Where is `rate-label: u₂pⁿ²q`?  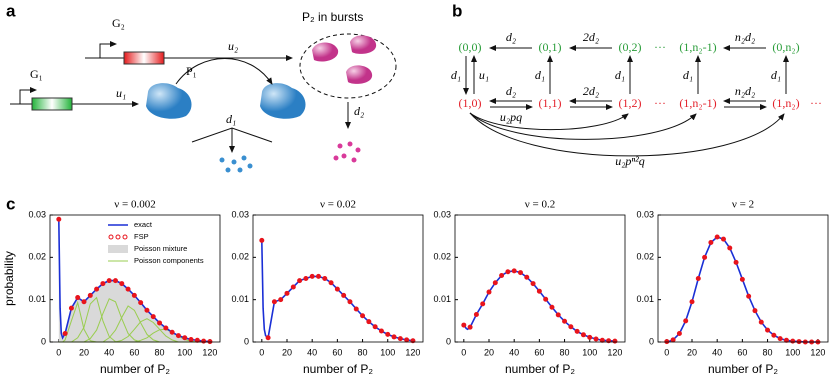
rate-label: u₂pⁿ²q is located at coordinates (630, 161).